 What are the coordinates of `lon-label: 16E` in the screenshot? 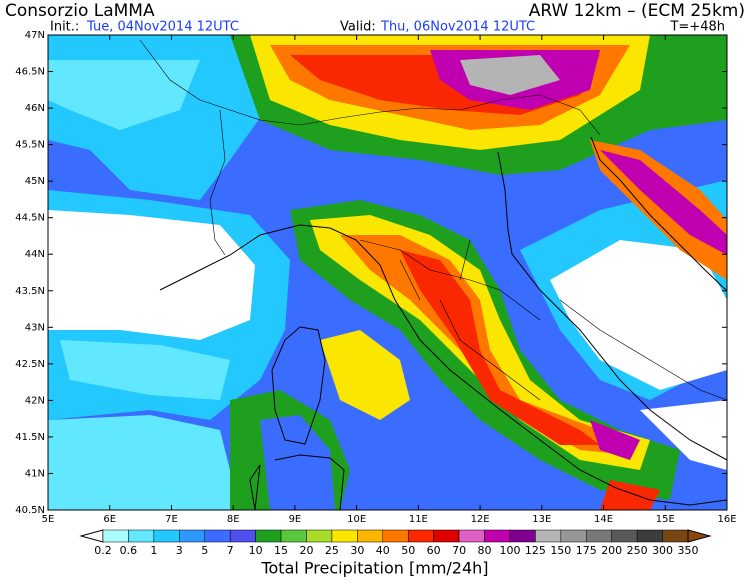 It's located at (726, 519).